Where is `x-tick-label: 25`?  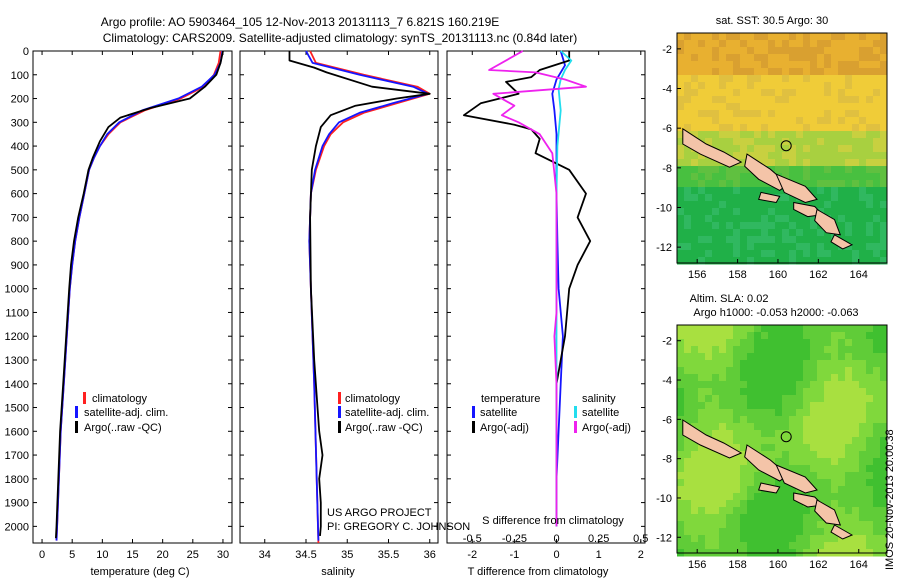 x-tick-label: 25 is located at coordinates (193, 555).